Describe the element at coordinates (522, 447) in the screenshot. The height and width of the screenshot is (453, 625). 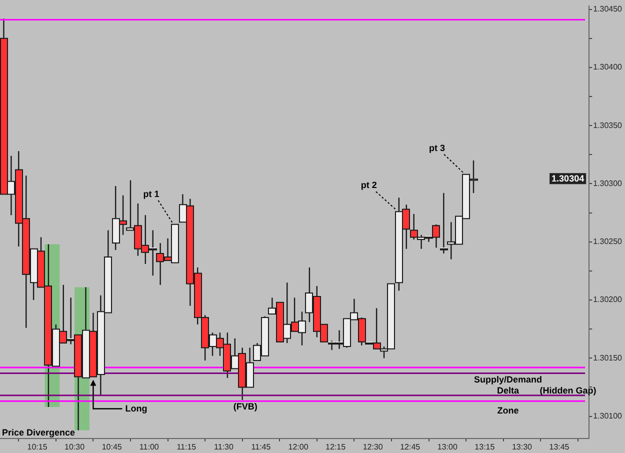
I see `x-tick-label: 13:30` at that location.